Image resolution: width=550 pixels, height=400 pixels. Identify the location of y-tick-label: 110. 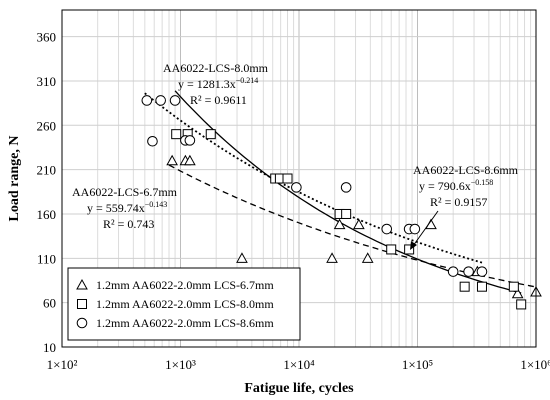
(46, 258).